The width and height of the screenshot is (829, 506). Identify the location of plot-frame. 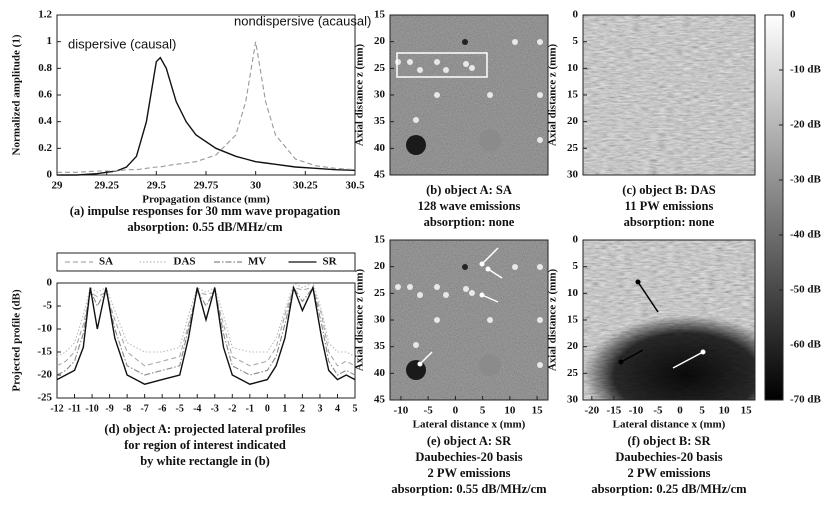
(206, 340).